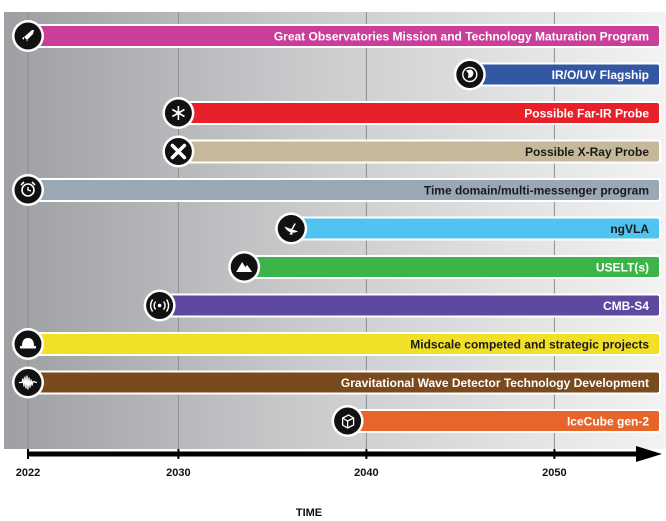 The image size is (666, 521). What do you see at coordinates (339, 462) in the screenshot?
I see `time-axis: 2022 2030 2040 2050` at bounding box center [339, 462].